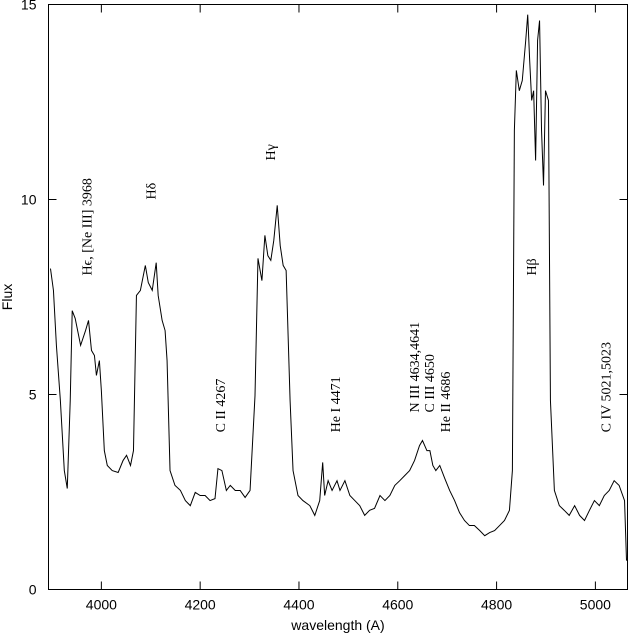 The height and width of the screenshot is (640, 629). What do you see at coordinates (33, 590) in the screenshot?
I see `y-tick-label: 0` at bounding box center [33, 590].